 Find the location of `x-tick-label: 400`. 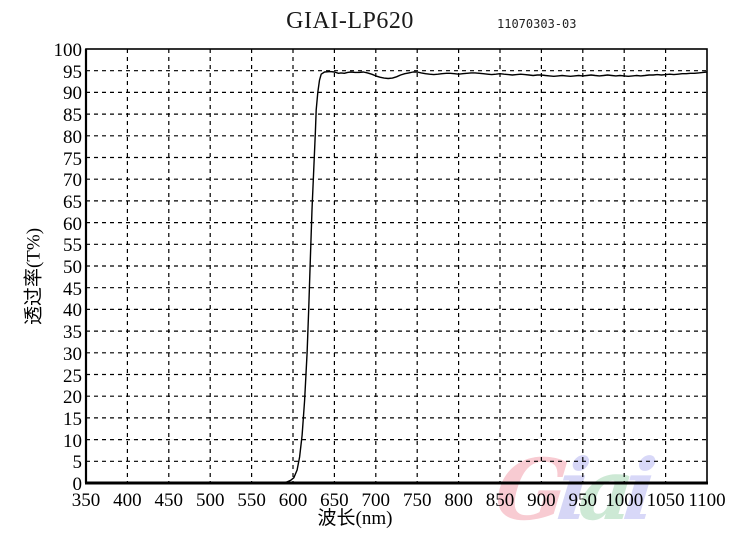

x-tick-label: 400 is located at coordinates (127, 500).